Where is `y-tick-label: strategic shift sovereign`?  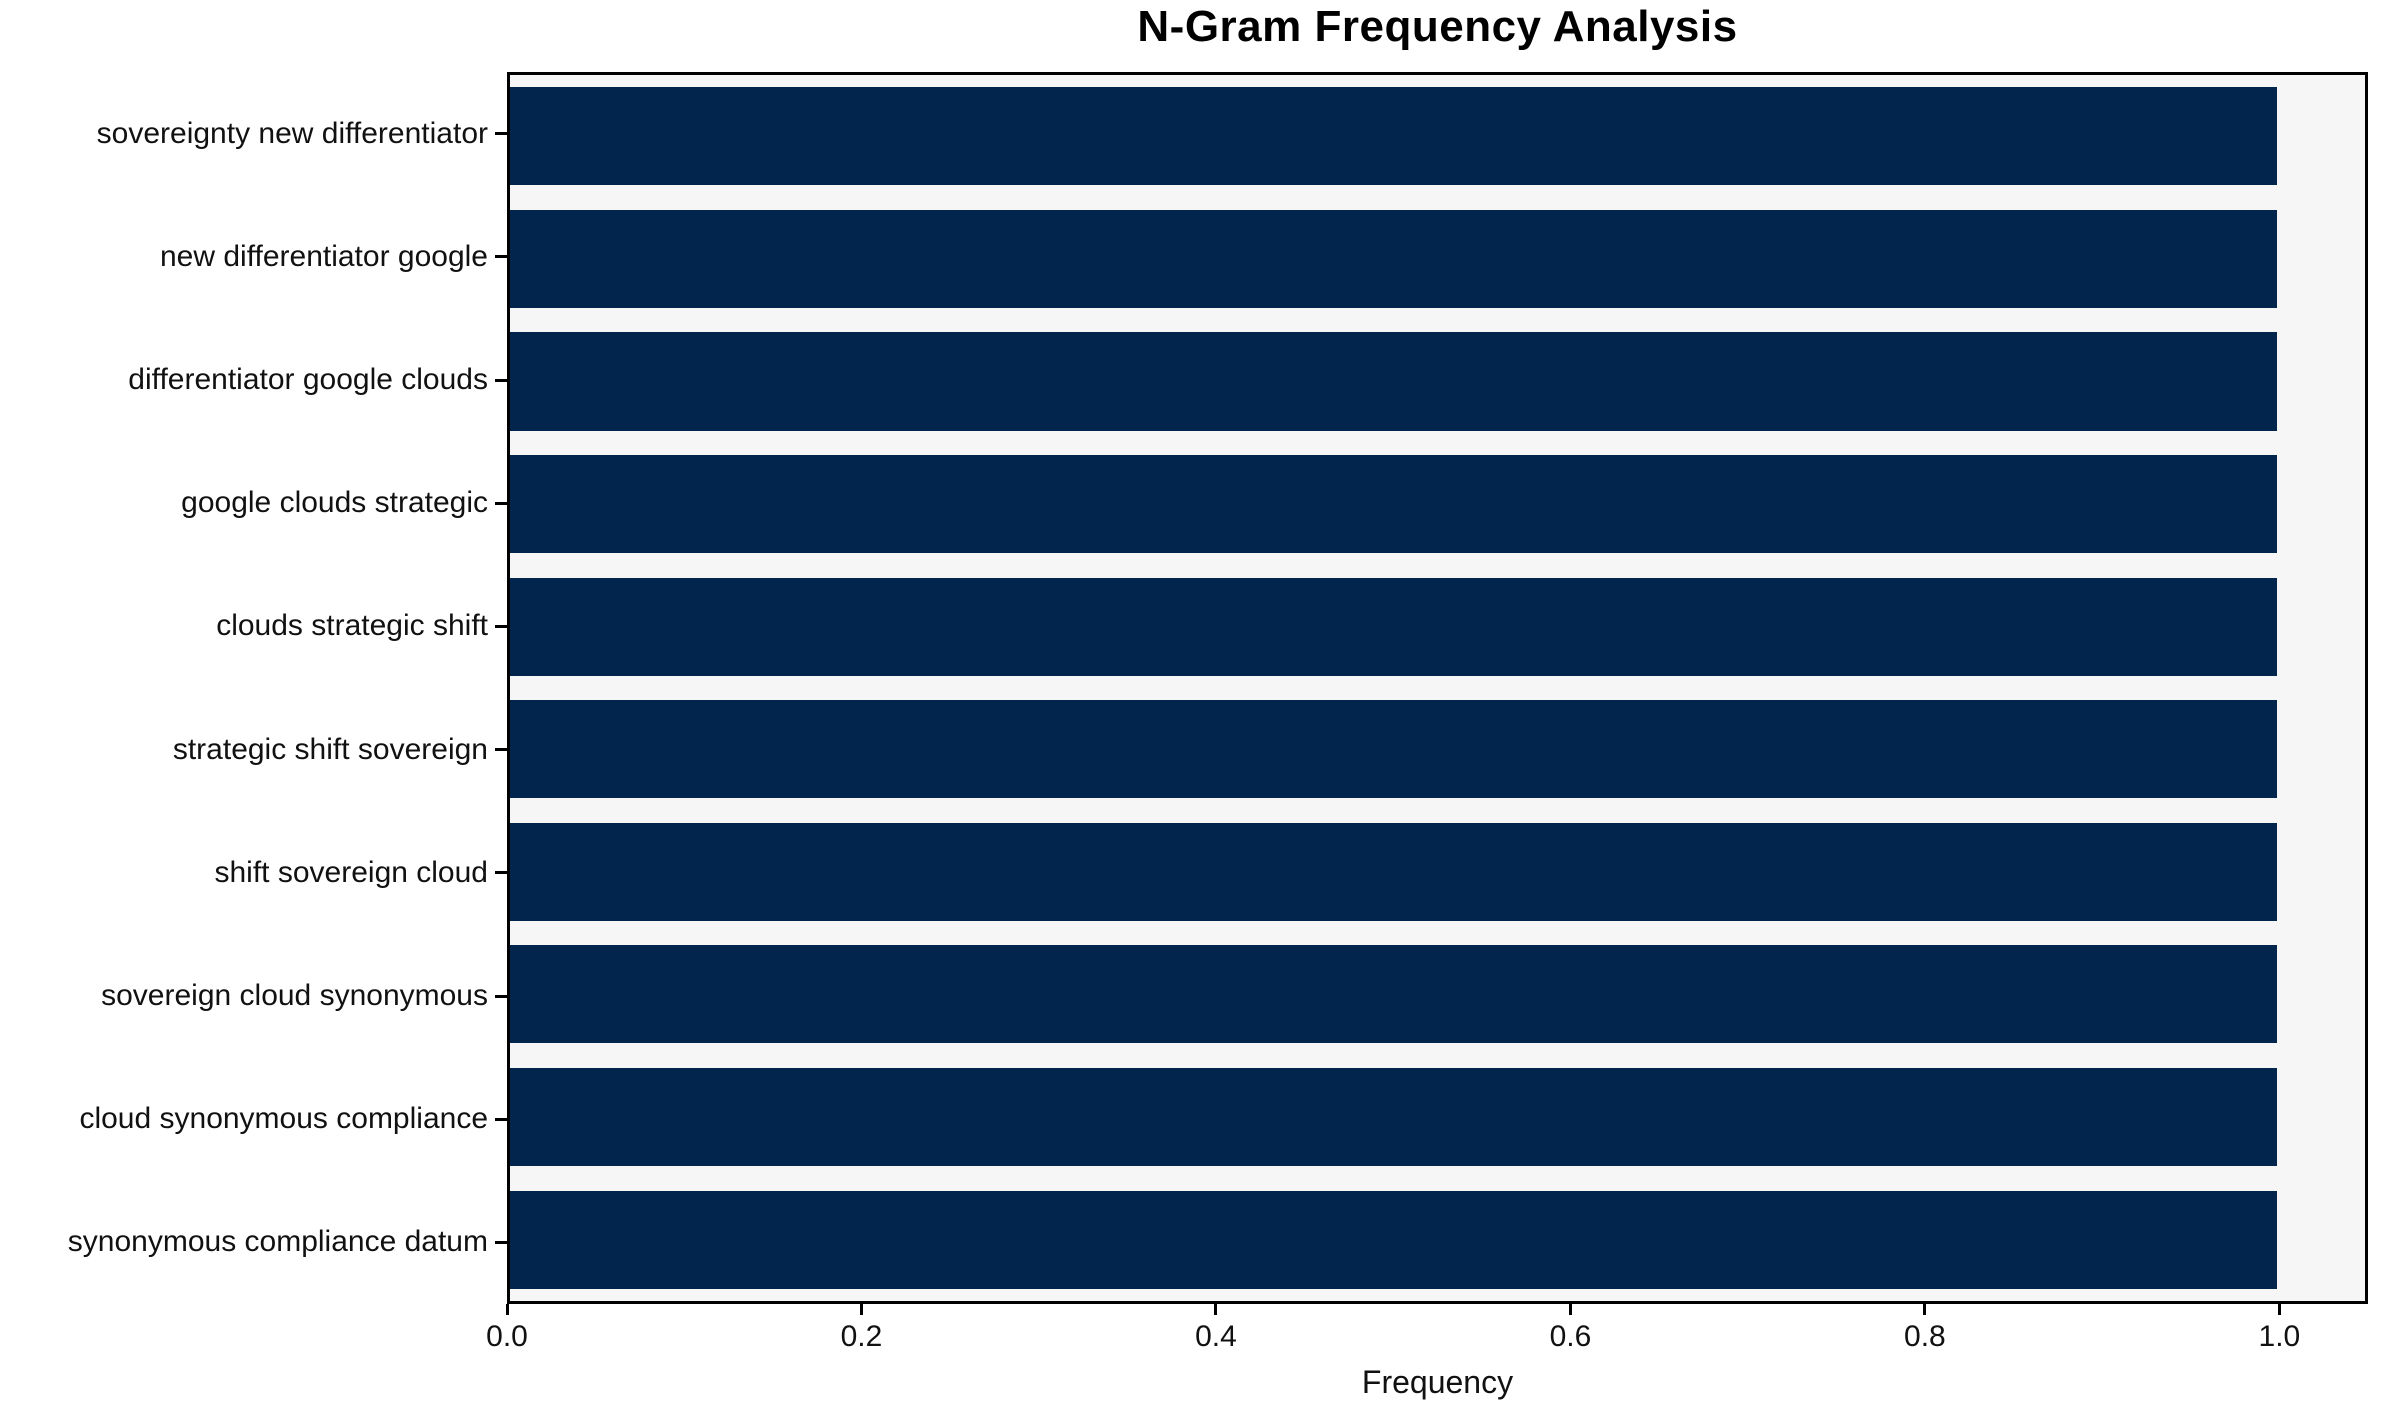
y-tick-label: strategic shift sovereign is located at coordinates (330, 749).